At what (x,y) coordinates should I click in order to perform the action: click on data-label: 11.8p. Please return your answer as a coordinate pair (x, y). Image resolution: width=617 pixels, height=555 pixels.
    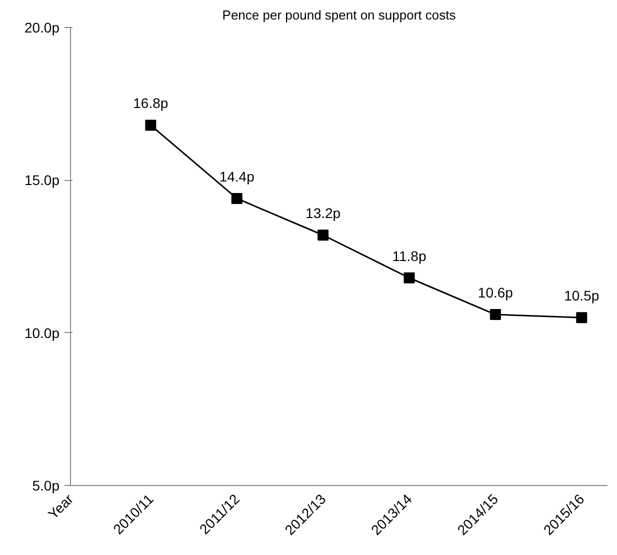
    Looking at the image, I should click on (409, 256).